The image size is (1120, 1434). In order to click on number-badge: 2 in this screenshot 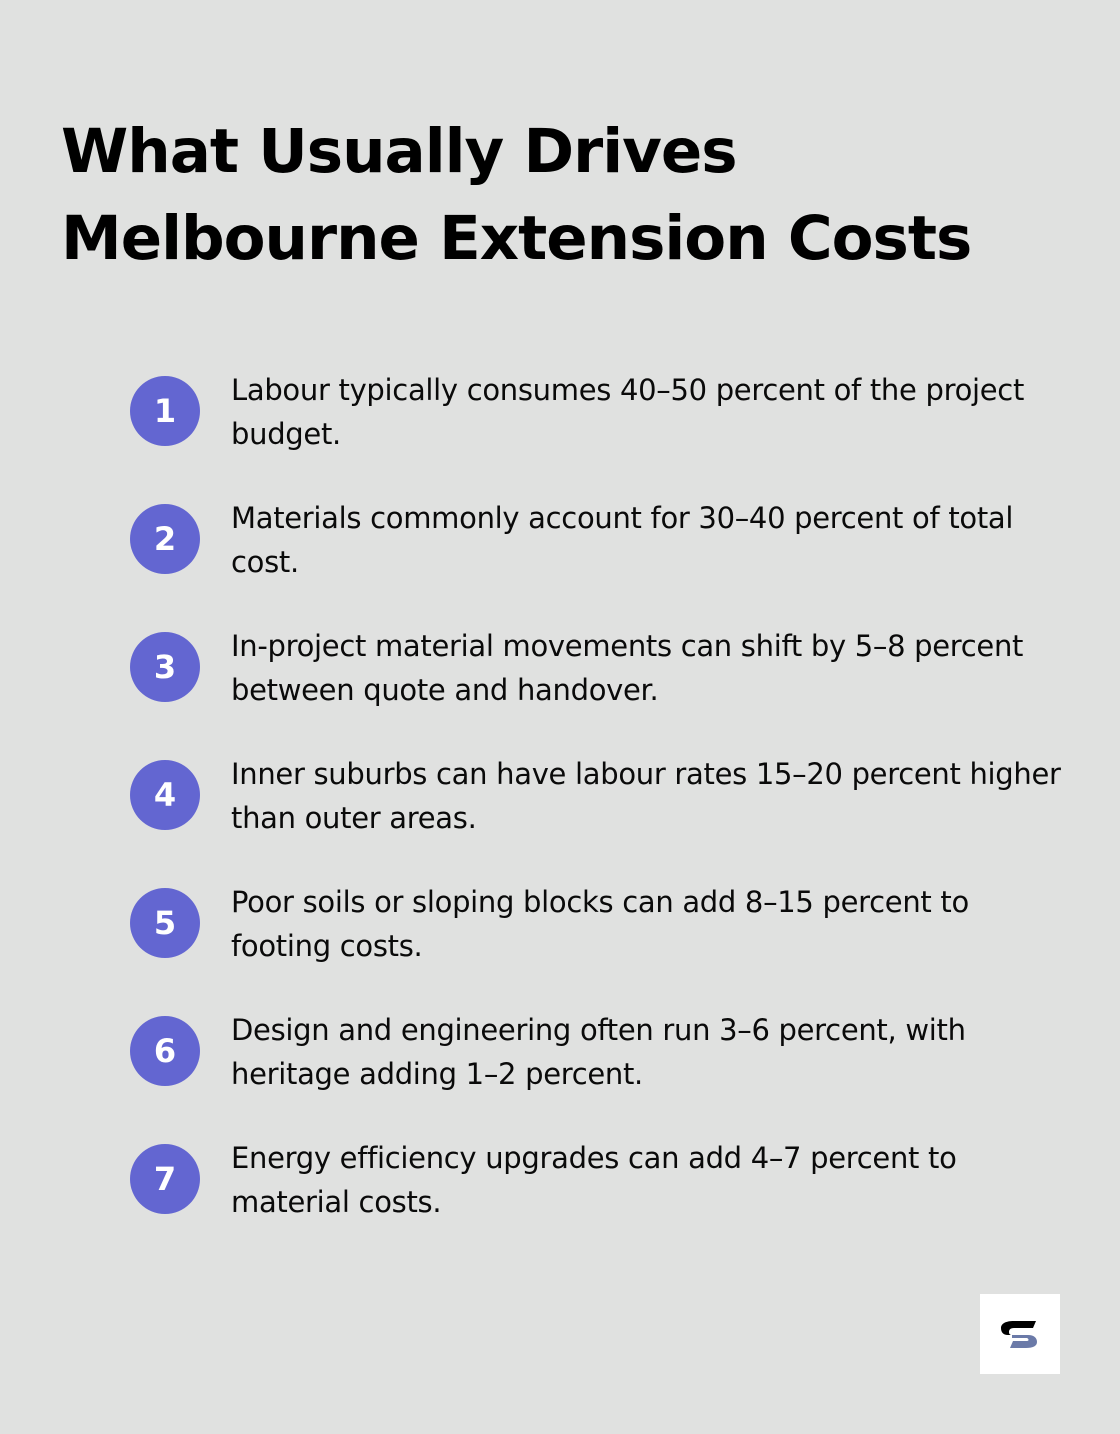, I will do `click(165, 539)`.